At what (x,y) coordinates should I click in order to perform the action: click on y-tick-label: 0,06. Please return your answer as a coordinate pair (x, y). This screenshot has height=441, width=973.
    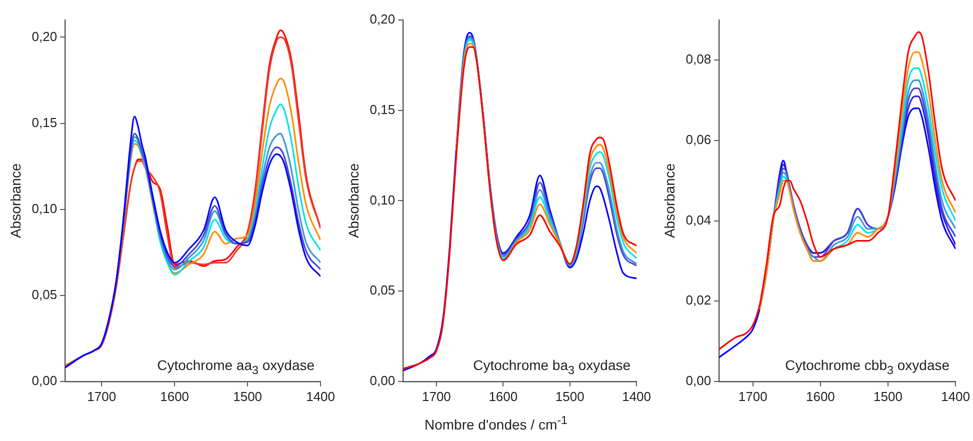
    Looking at the image, I should click on (699, 140).